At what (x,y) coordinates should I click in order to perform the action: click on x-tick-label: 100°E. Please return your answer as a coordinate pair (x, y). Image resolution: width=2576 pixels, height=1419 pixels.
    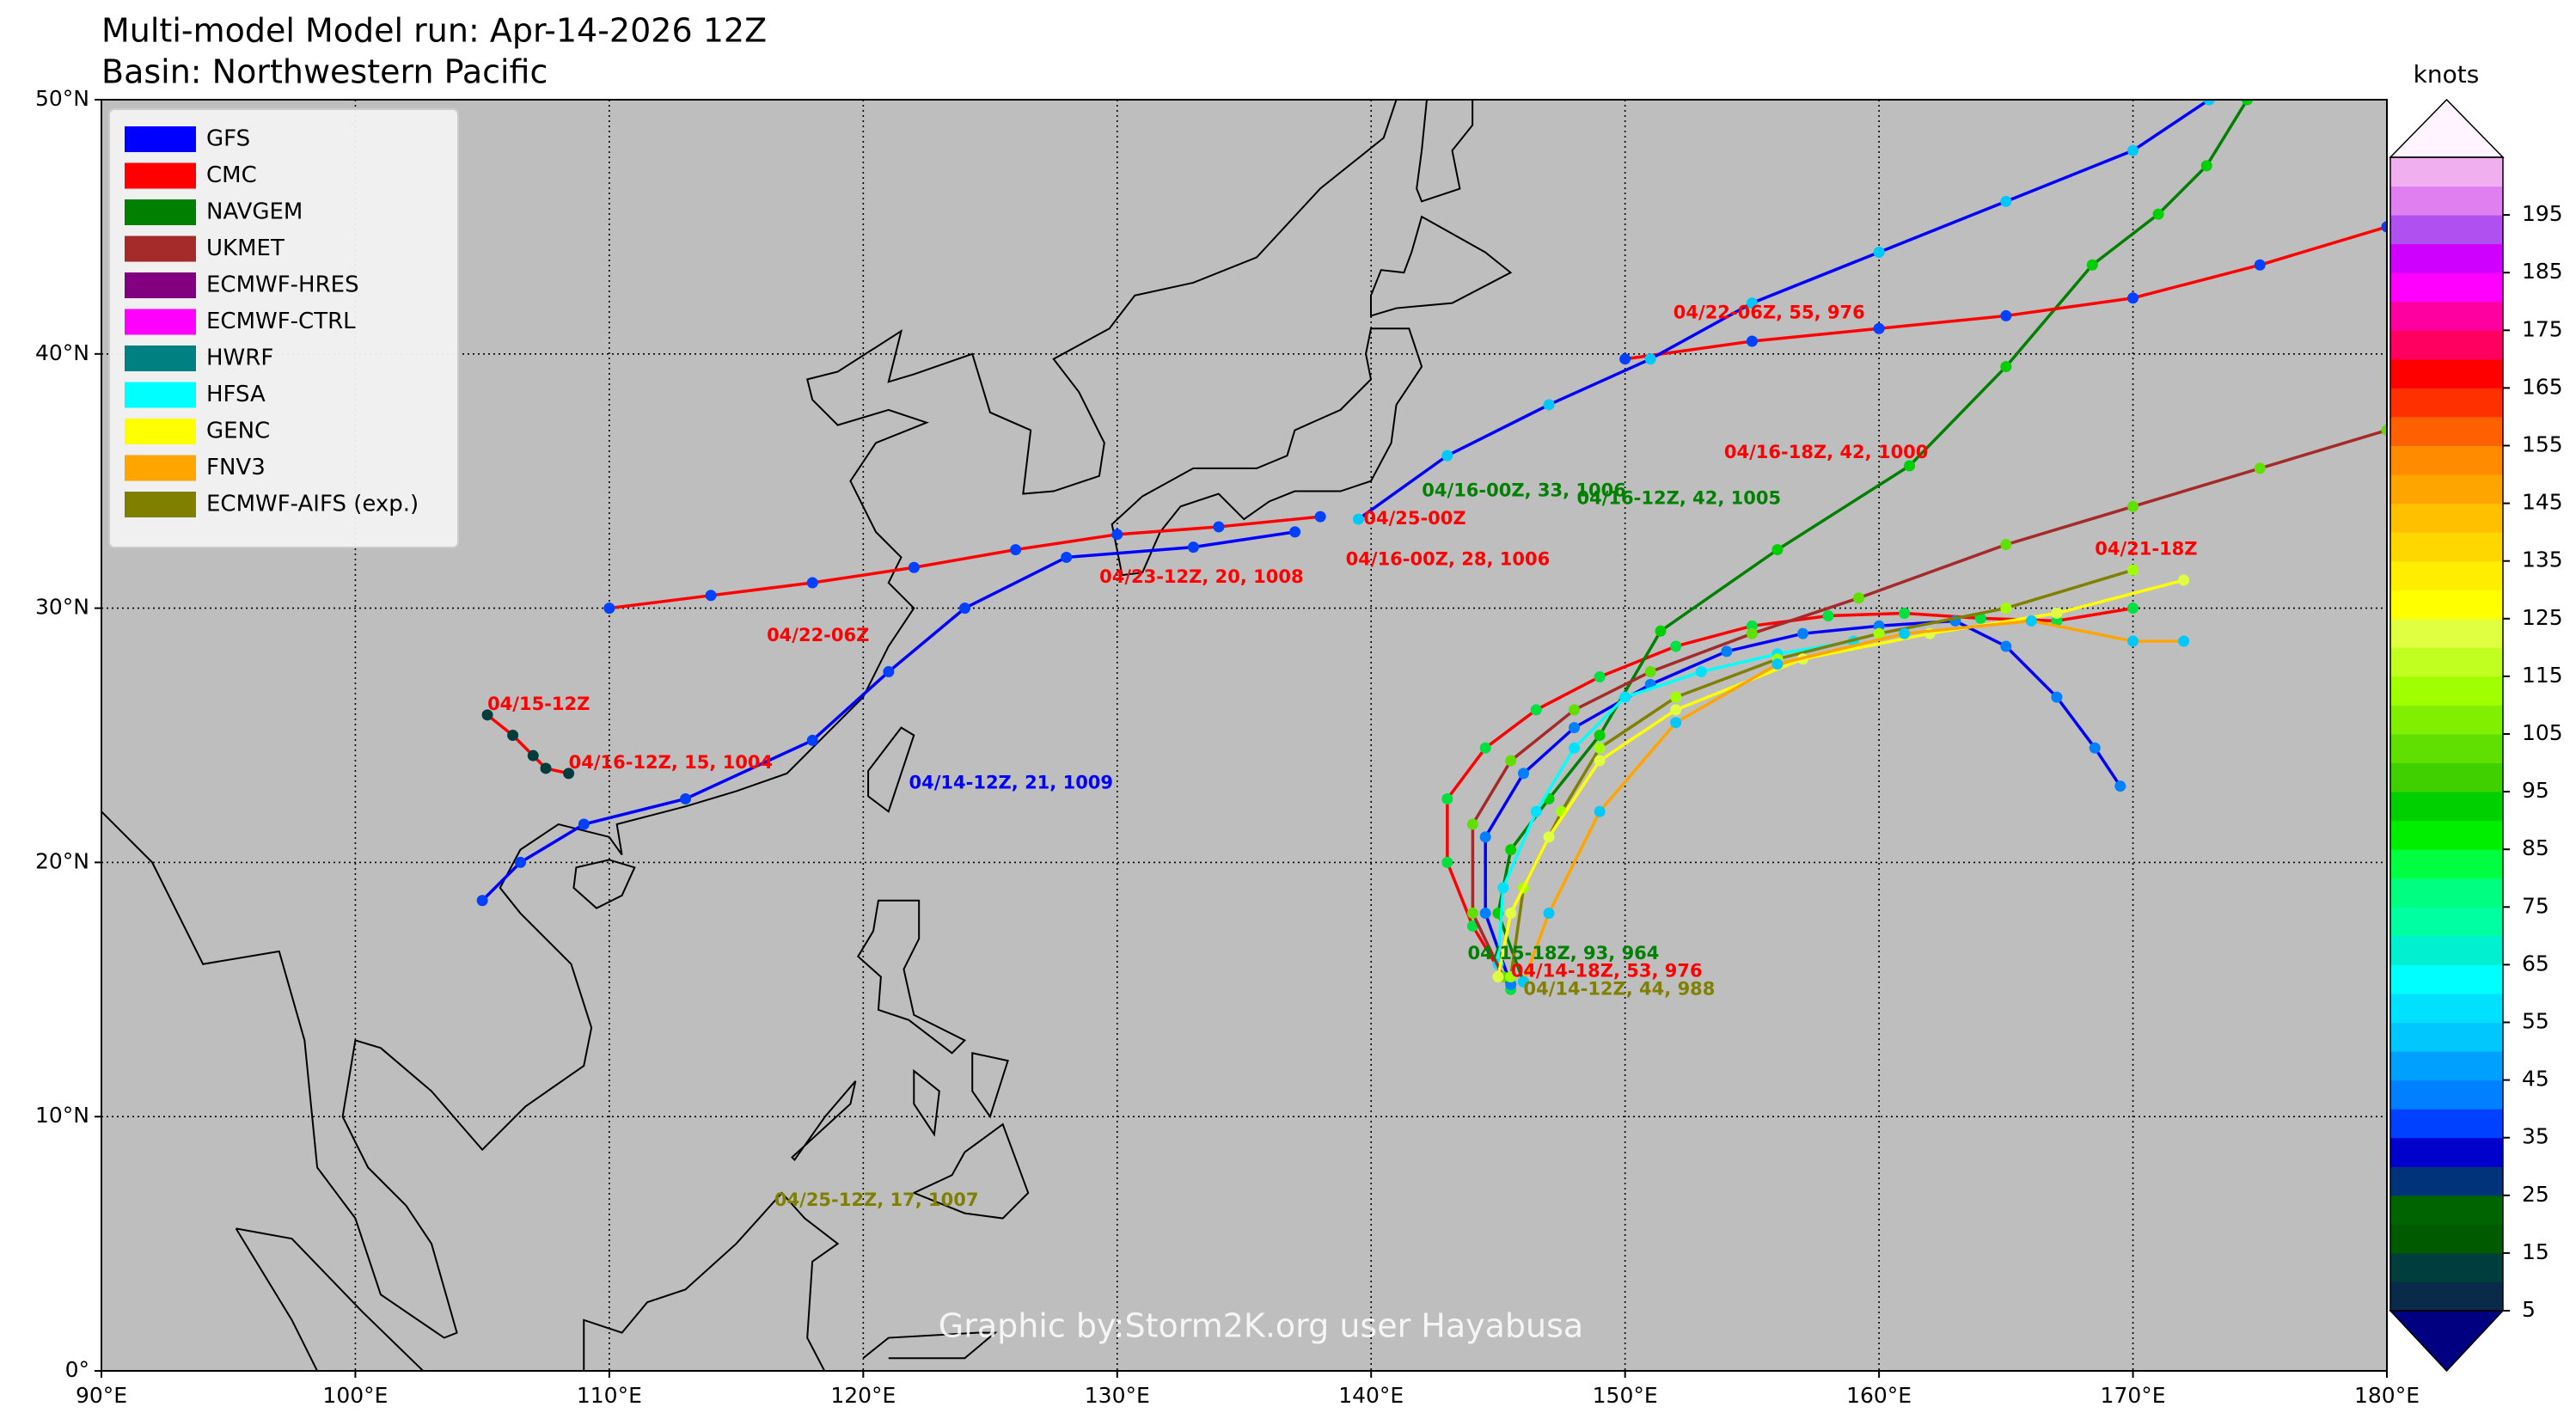
    Looking at the image, I should click on (355, 1395).